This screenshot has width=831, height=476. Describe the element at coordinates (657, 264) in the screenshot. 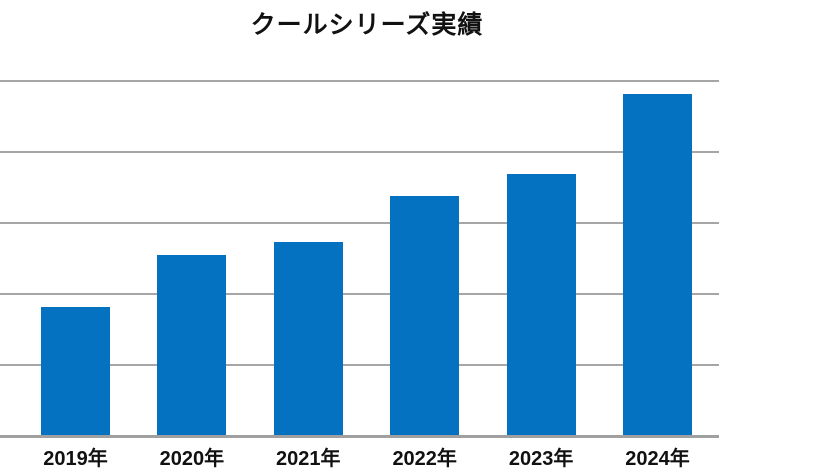

I see `bar-2024年` at that location.